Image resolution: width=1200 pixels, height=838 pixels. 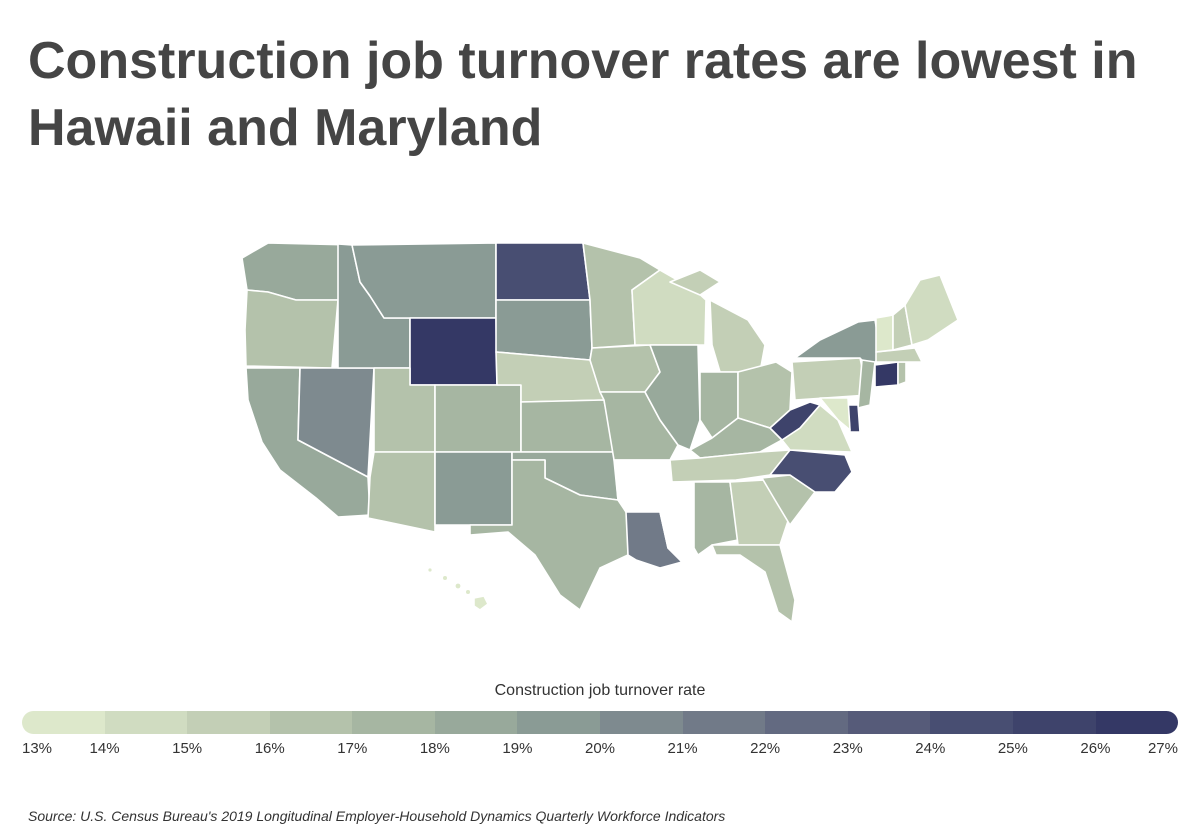 I want to click on state-oh, so click(x=765, y=395).